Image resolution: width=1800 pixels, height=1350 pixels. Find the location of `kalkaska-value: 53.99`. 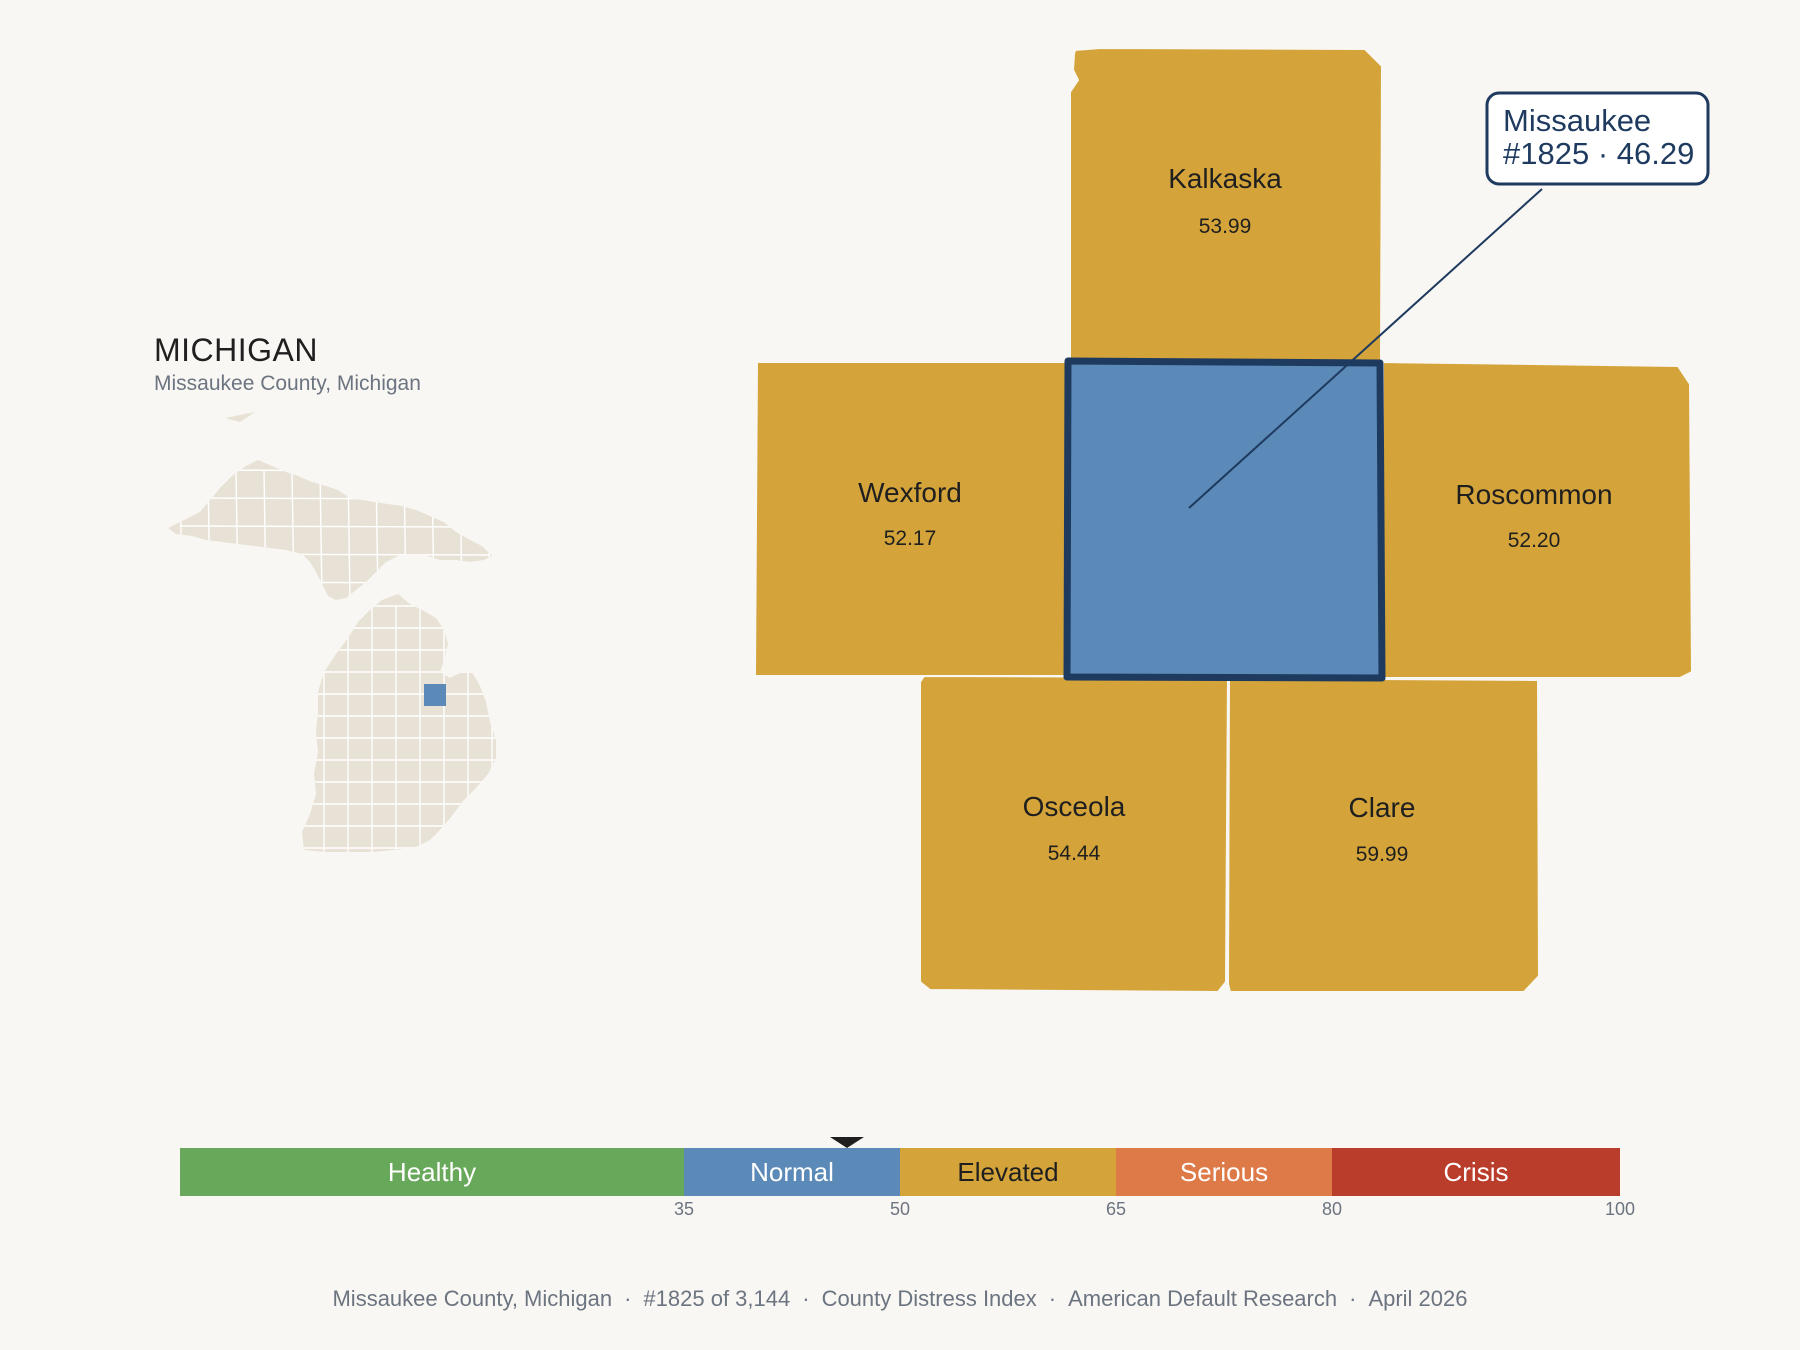

kalkaska-value: 53.99 is located at coordinates (1225, 226).